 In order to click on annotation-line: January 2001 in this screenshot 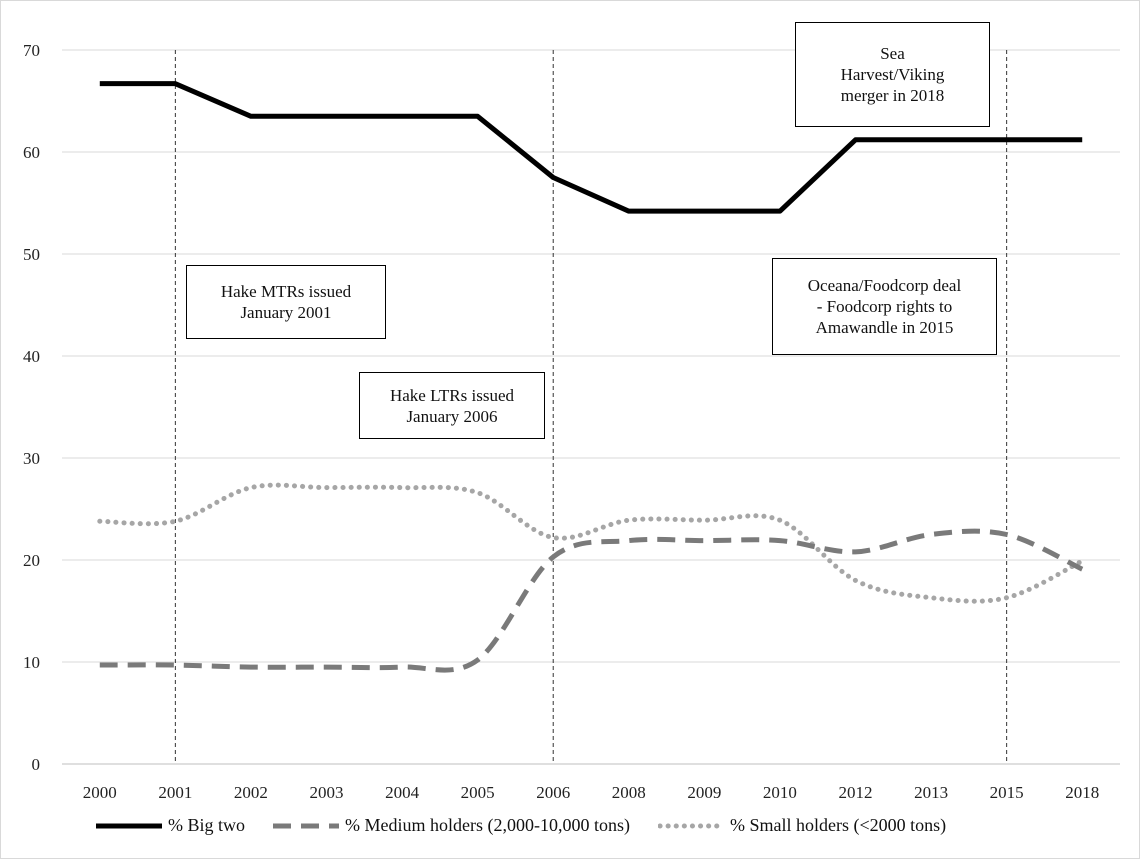, I will do `click(286, 312)`.